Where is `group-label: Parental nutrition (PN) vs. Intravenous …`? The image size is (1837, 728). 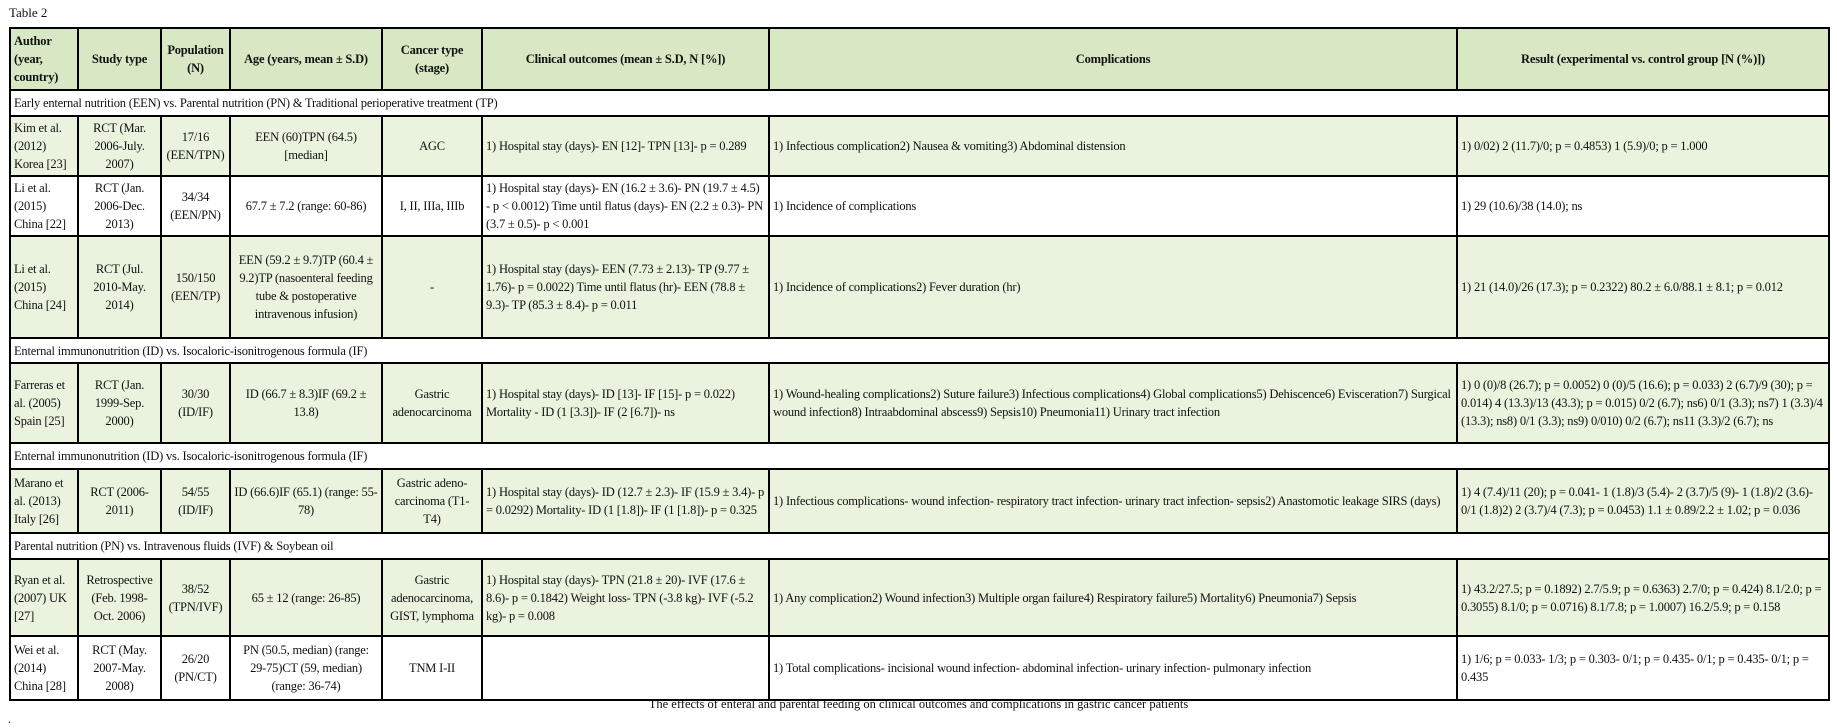 group-label: Parental nutrition (PN) vs. Intravenous … is located at coordinates (919, 546).